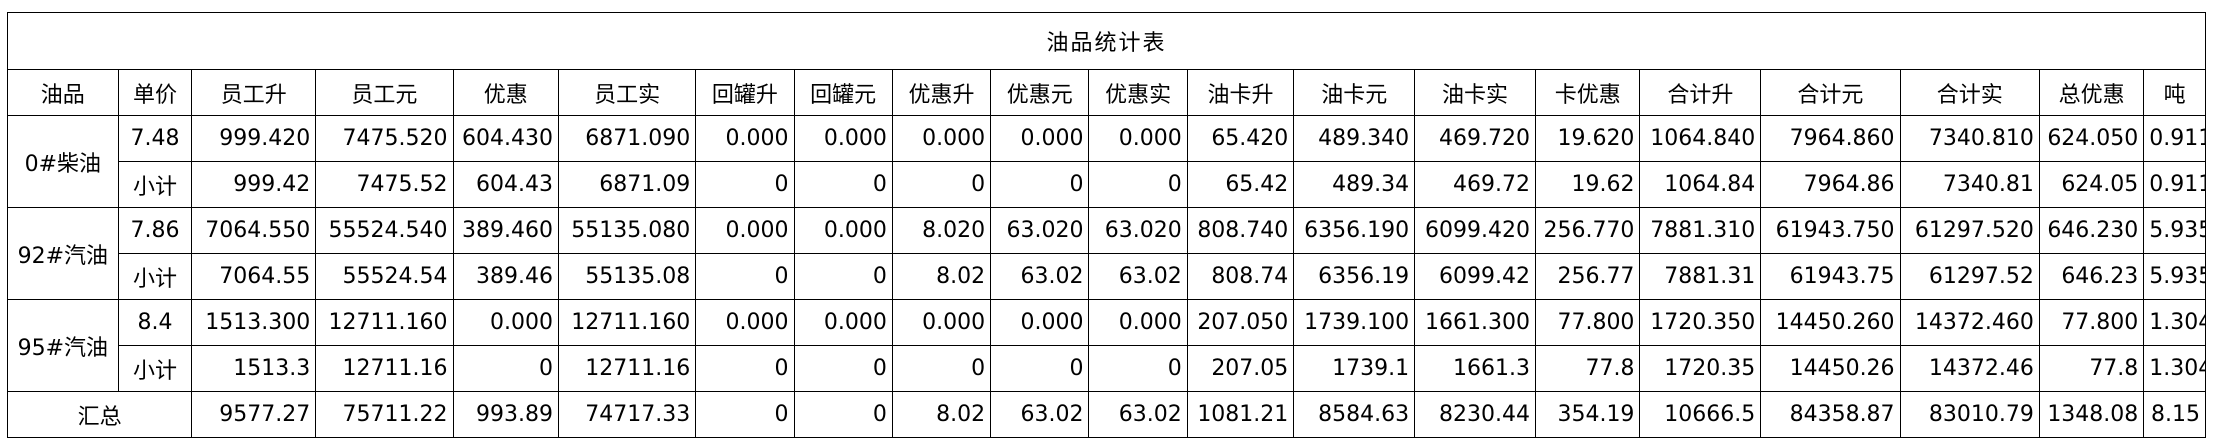  Describe the element at coordinates (384, 322) in the screenshot. I see `data-cell: 12711.160` at that location.